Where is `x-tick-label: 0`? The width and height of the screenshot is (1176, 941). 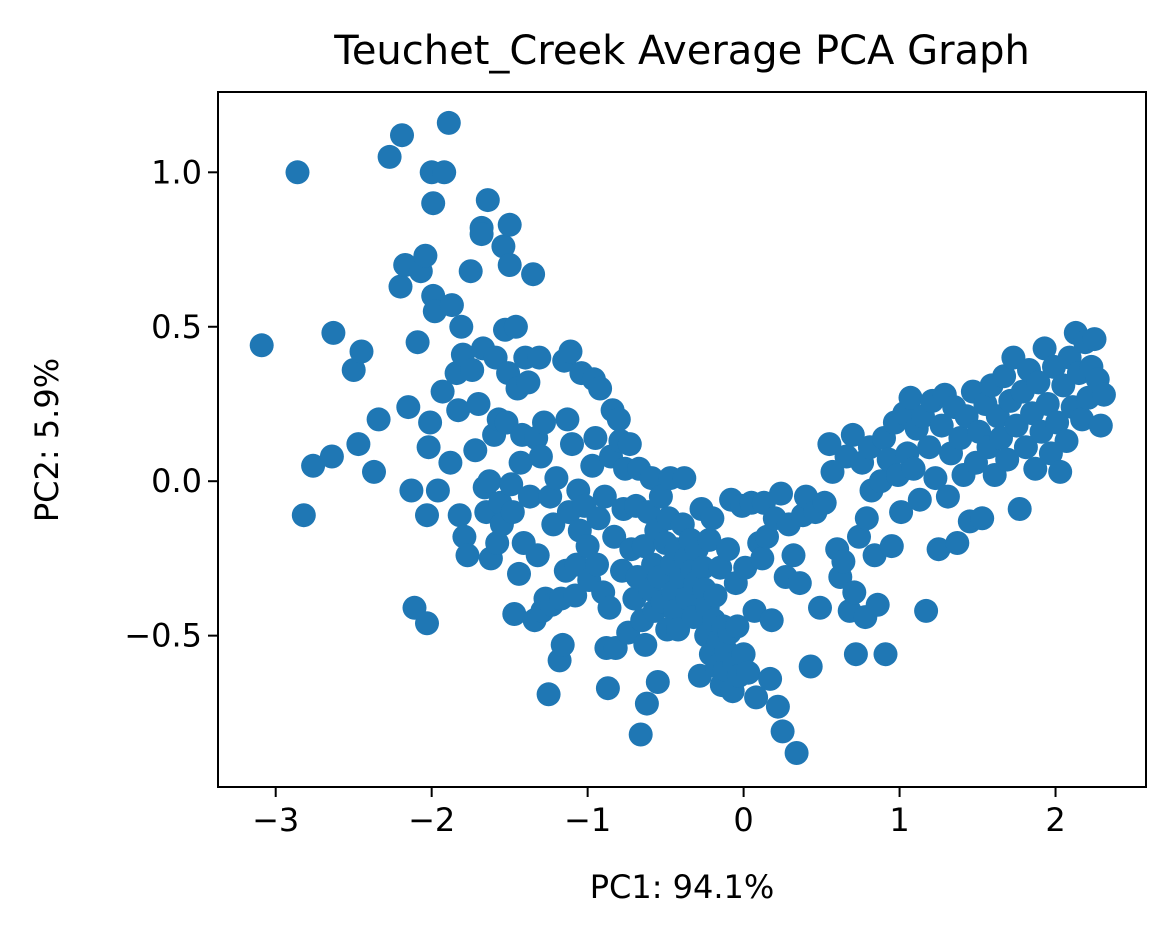
x-tick-label: 0 is located at coordinates (743, 820).